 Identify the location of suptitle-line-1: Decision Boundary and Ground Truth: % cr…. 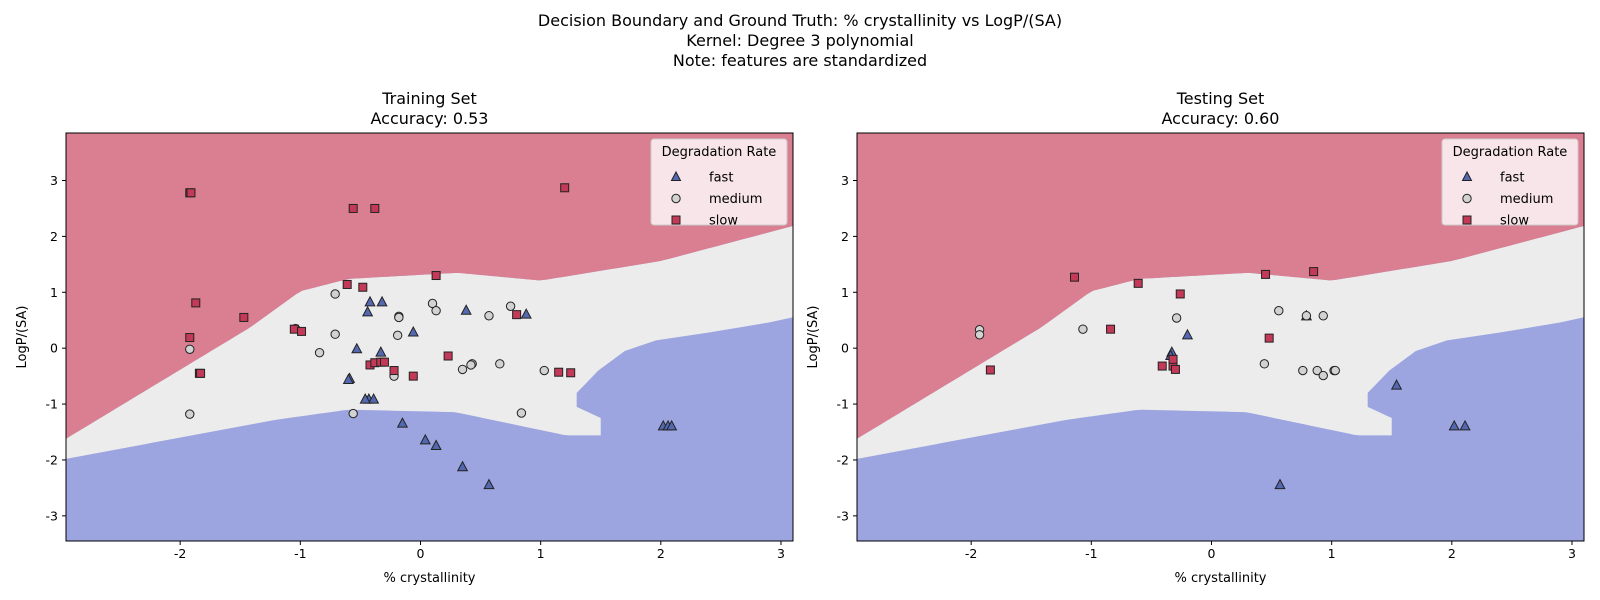
(800, 20).